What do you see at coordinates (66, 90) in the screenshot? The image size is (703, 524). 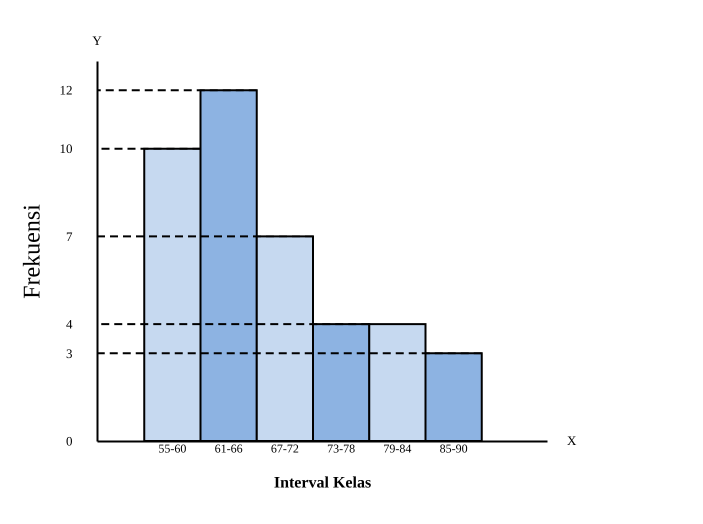 I see `y-tick-label: 12` at bounding box center [66, 90].